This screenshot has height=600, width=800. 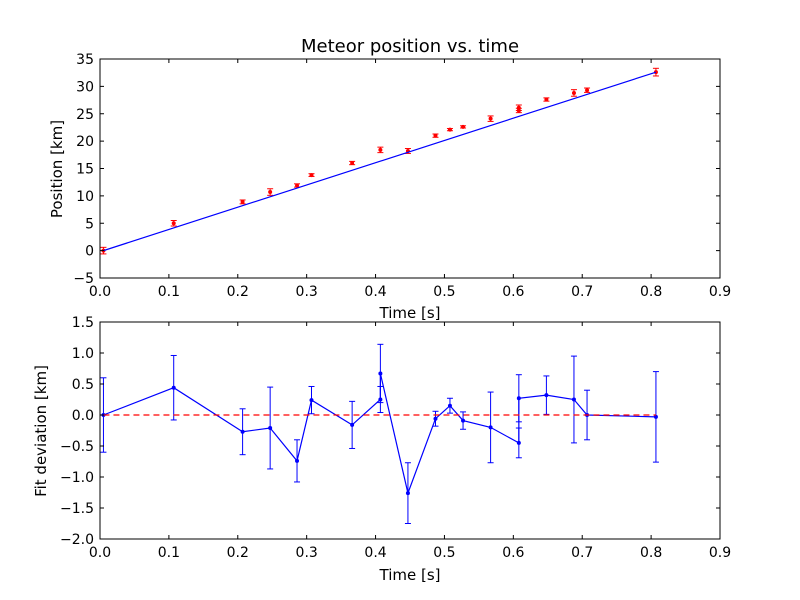 I want to click on top-x-tick-label: 0.2, so click(x=238, y=292).